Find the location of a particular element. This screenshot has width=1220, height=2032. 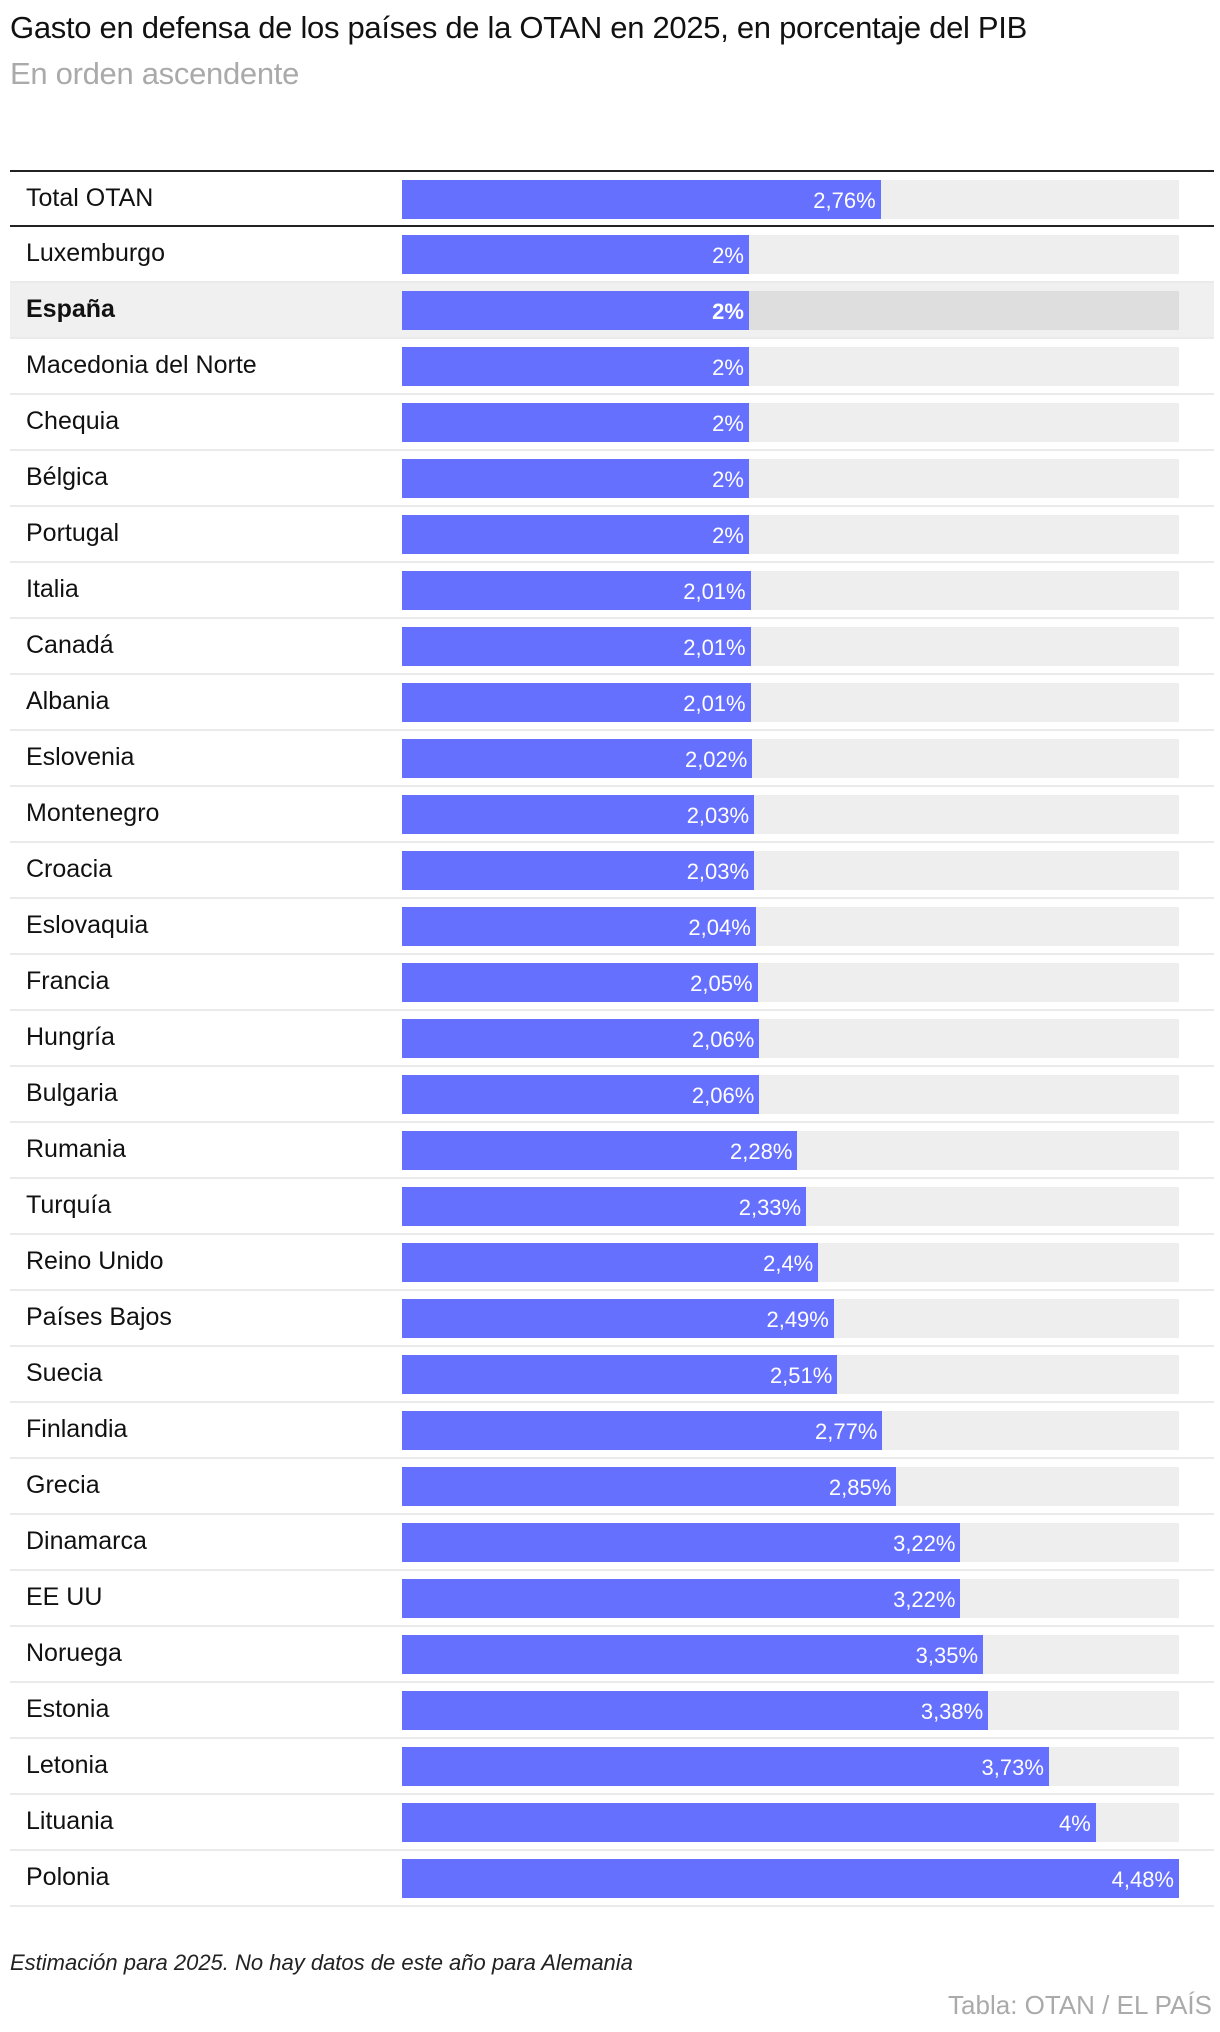

bar-track: 2,49% is located at coordinates (790, 1318).